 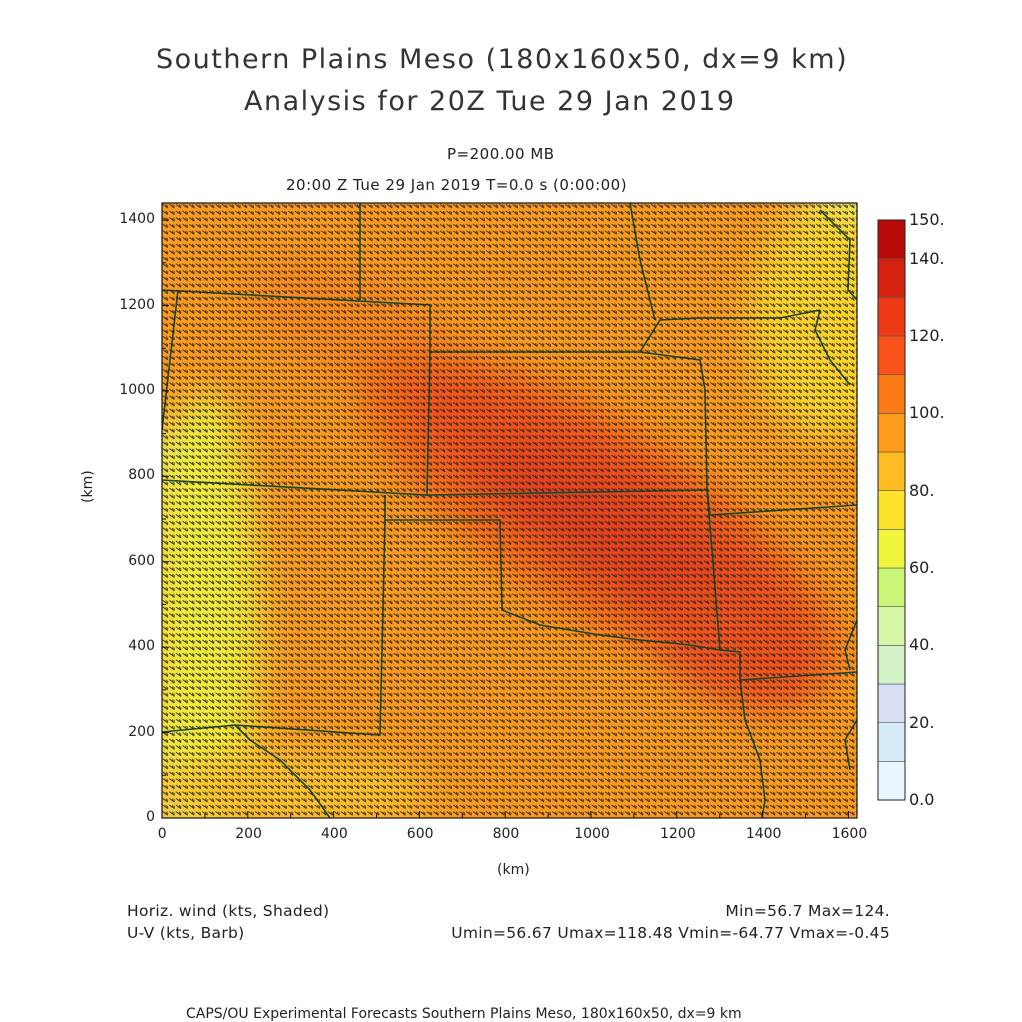 What do you see at coordinates (763, 834) in the screenshot?
I see `x-tick-label: 1400` at bounding box center [763, 834].